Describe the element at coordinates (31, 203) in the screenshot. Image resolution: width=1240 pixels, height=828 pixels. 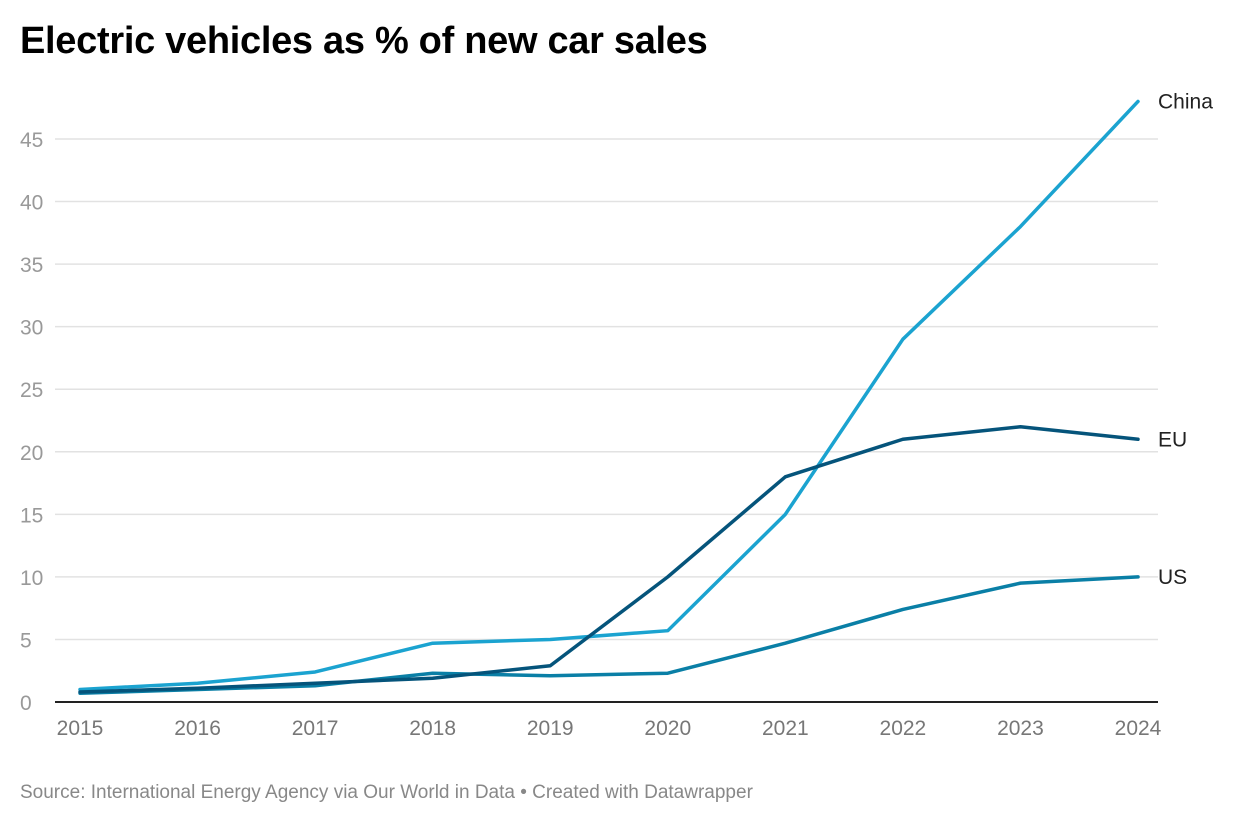
I see `y-tick-label: 40` at that location.